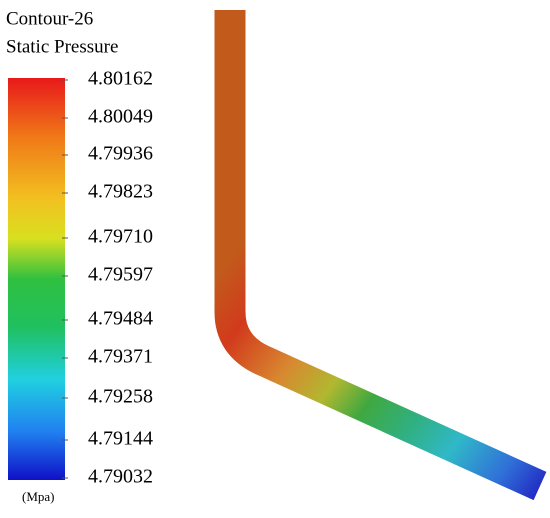 The height and width of the screenshot is (518, 550). I want to click on tick-label: 4.79710, so click(120, 237).